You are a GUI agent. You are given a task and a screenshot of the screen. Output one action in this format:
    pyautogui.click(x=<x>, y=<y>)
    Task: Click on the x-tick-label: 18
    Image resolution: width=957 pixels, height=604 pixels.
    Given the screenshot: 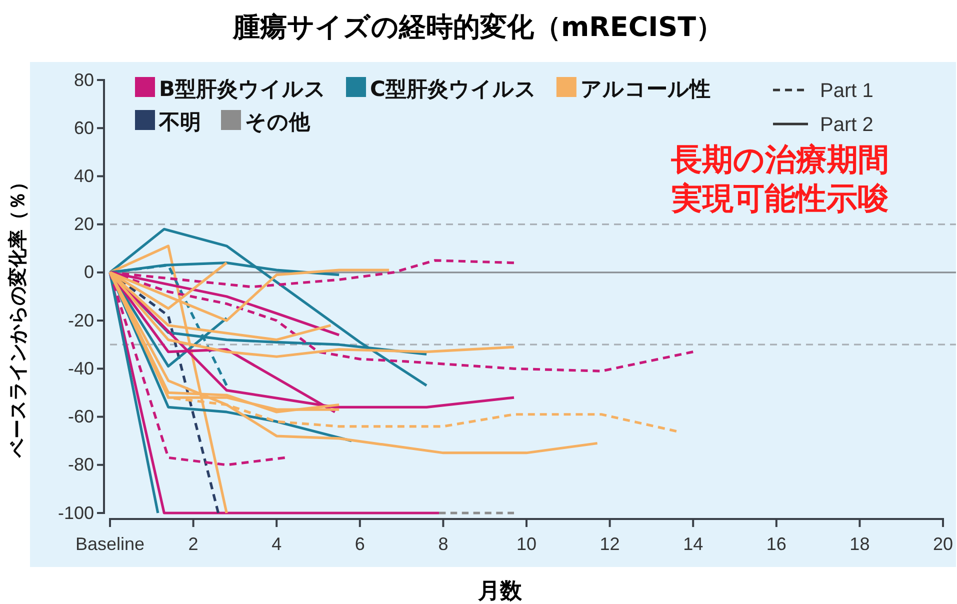 What is the action you would take?
    pyautogui.click(x=860, y=544)
    